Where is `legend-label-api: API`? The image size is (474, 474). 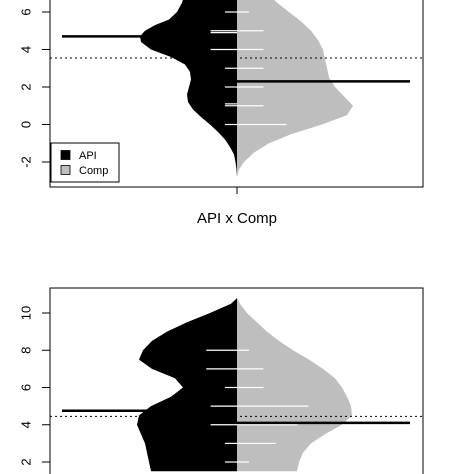
legend-label-api: API is located at coordinates (88, 156).